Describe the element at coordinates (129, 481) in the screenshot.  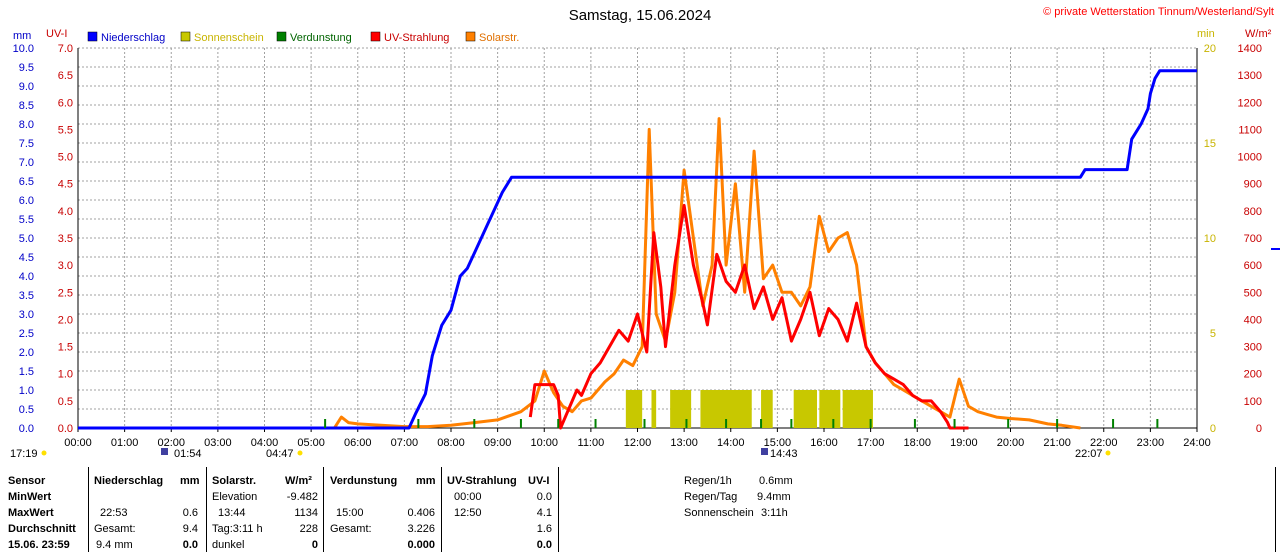
I see `niederschlag-header: Niederschlag` at that location.